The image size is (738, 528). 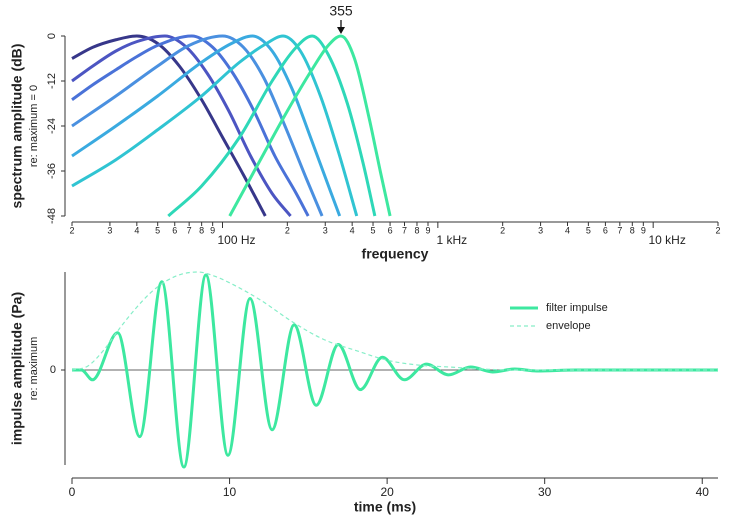 What do you see at coordinates (34, 126) in the screenshot?
I see `y-axis-note: re: maximum = 0` at bounding box center [34, 126].